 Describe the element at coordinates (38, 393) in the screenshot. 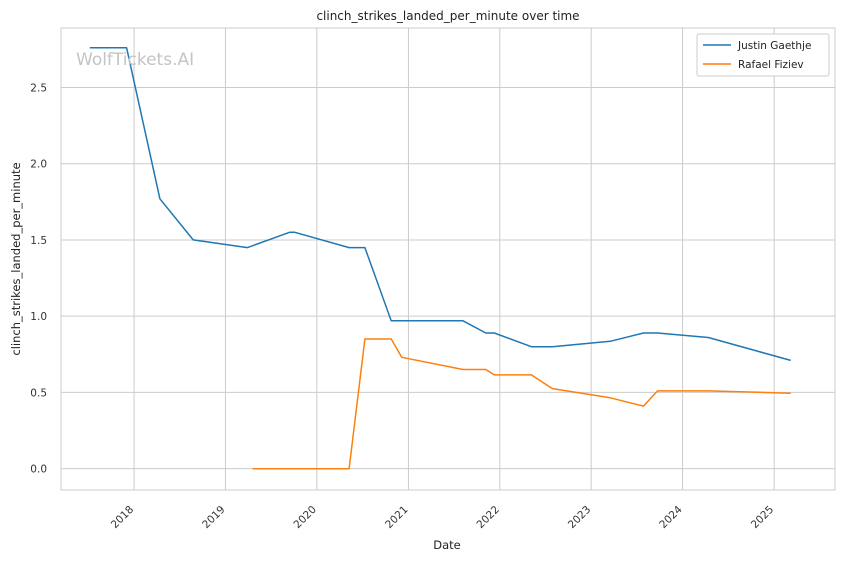

I see `y-tick-label: 0.5` at that location.